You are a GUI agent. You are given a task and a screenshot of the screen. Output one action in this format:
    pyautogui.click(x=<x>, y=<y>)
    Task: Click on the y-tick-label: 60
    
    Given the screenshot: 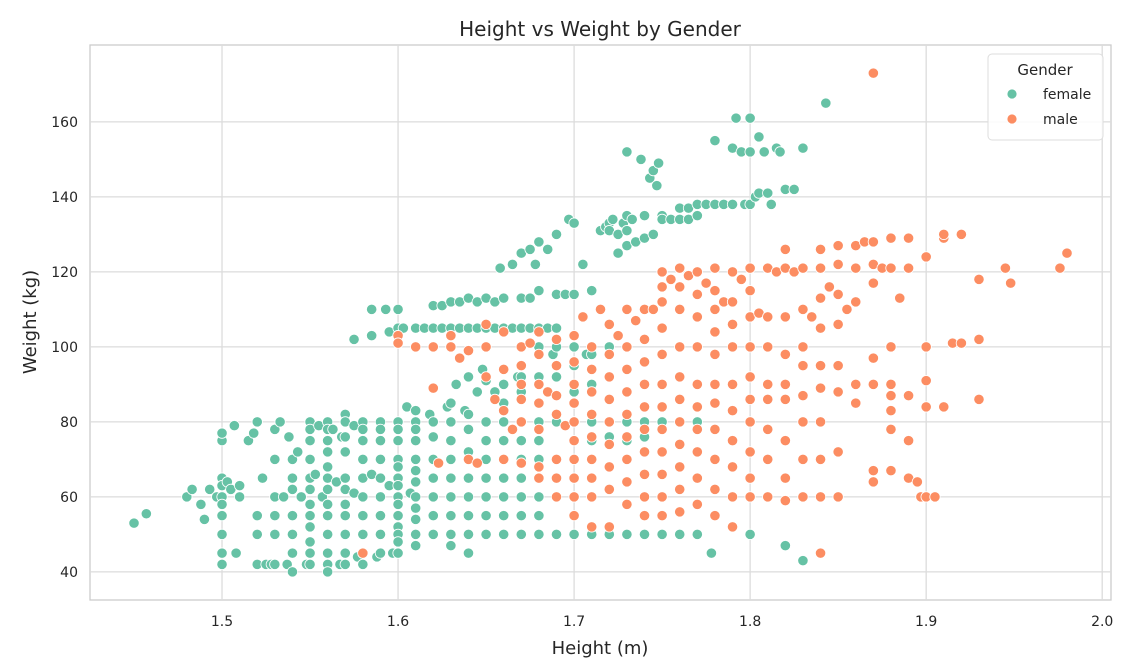 What is the action you would take?
    pyautogui.click(x=69, y=498)
    